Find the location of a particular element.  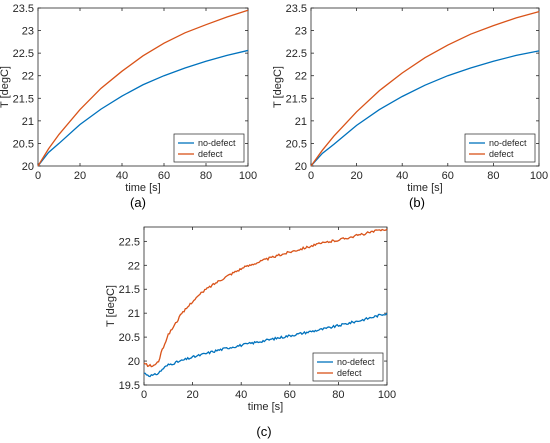

panel-caption: (c) is located at coordinates (263, 431).